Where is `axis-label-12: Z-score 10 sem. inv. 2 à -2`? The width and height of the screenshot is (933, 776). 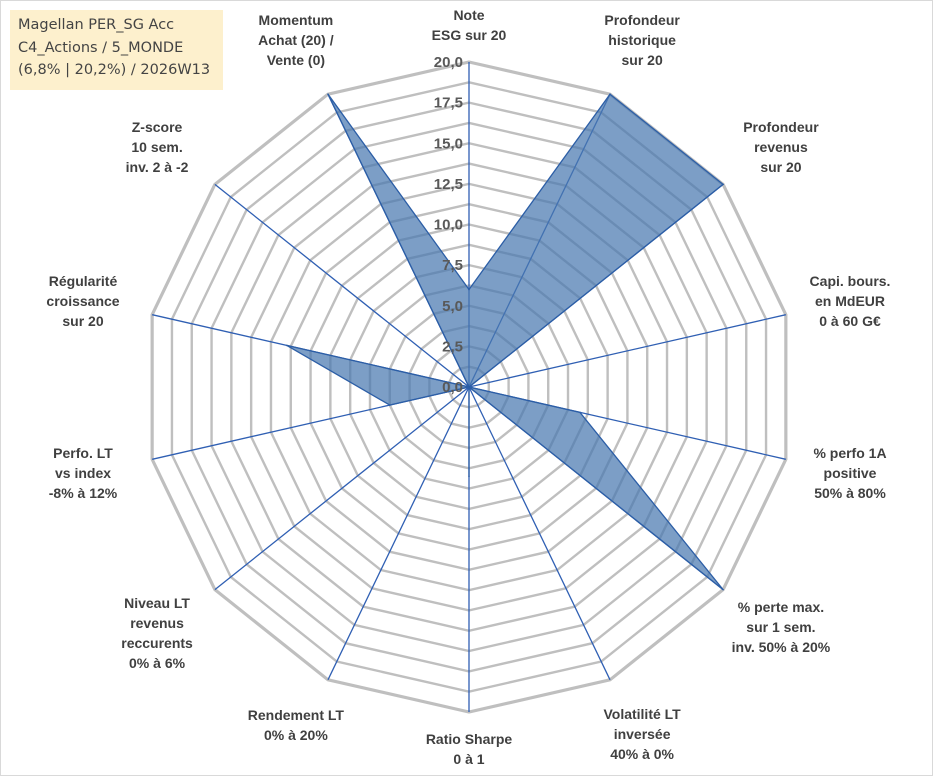 axis-label-12: Z-score 10 sem. inv. 2 à -2 is located at coordinates (157, 147).